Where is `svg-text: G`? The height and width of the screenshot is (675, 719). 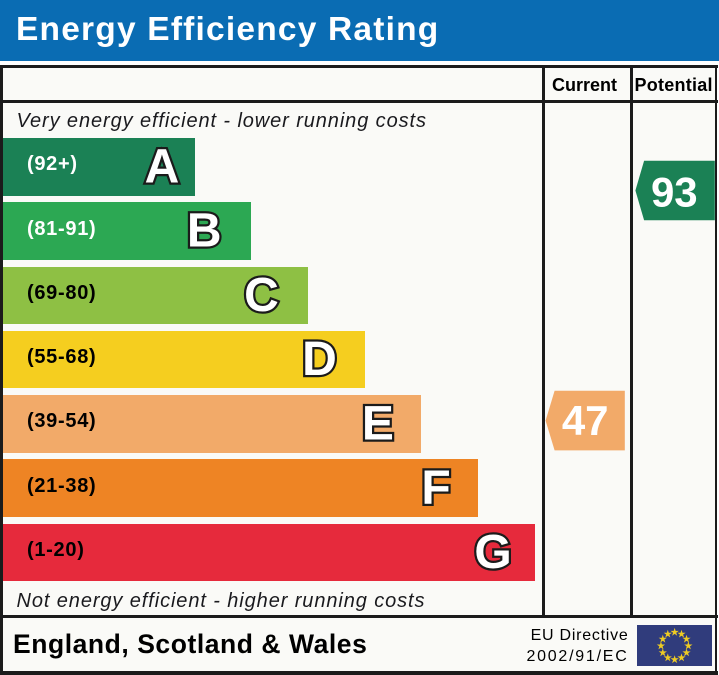 svg-text: G is located at coordinates (492, 552).